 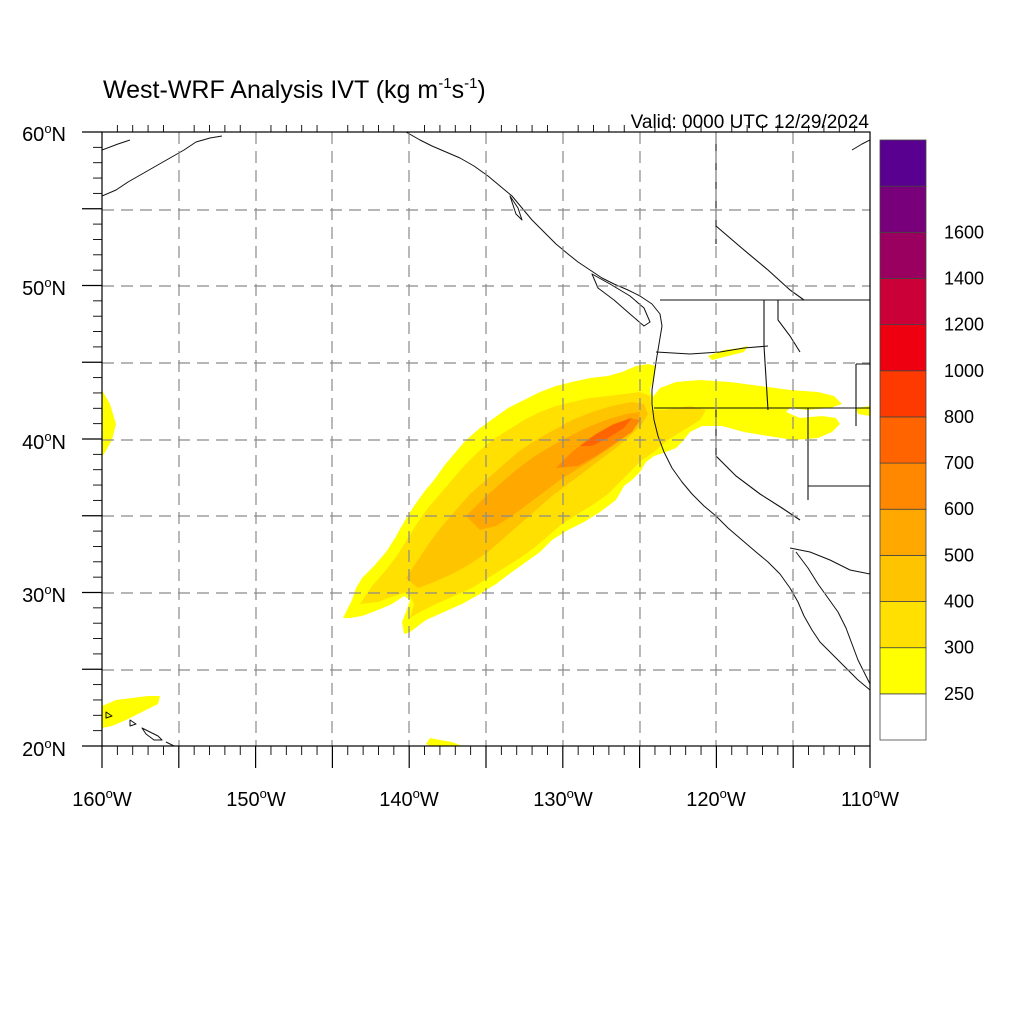 I want to click on latitude-labels: 60oN 50oN 40oN 30oN 20oN, so click(x=44, y=441).